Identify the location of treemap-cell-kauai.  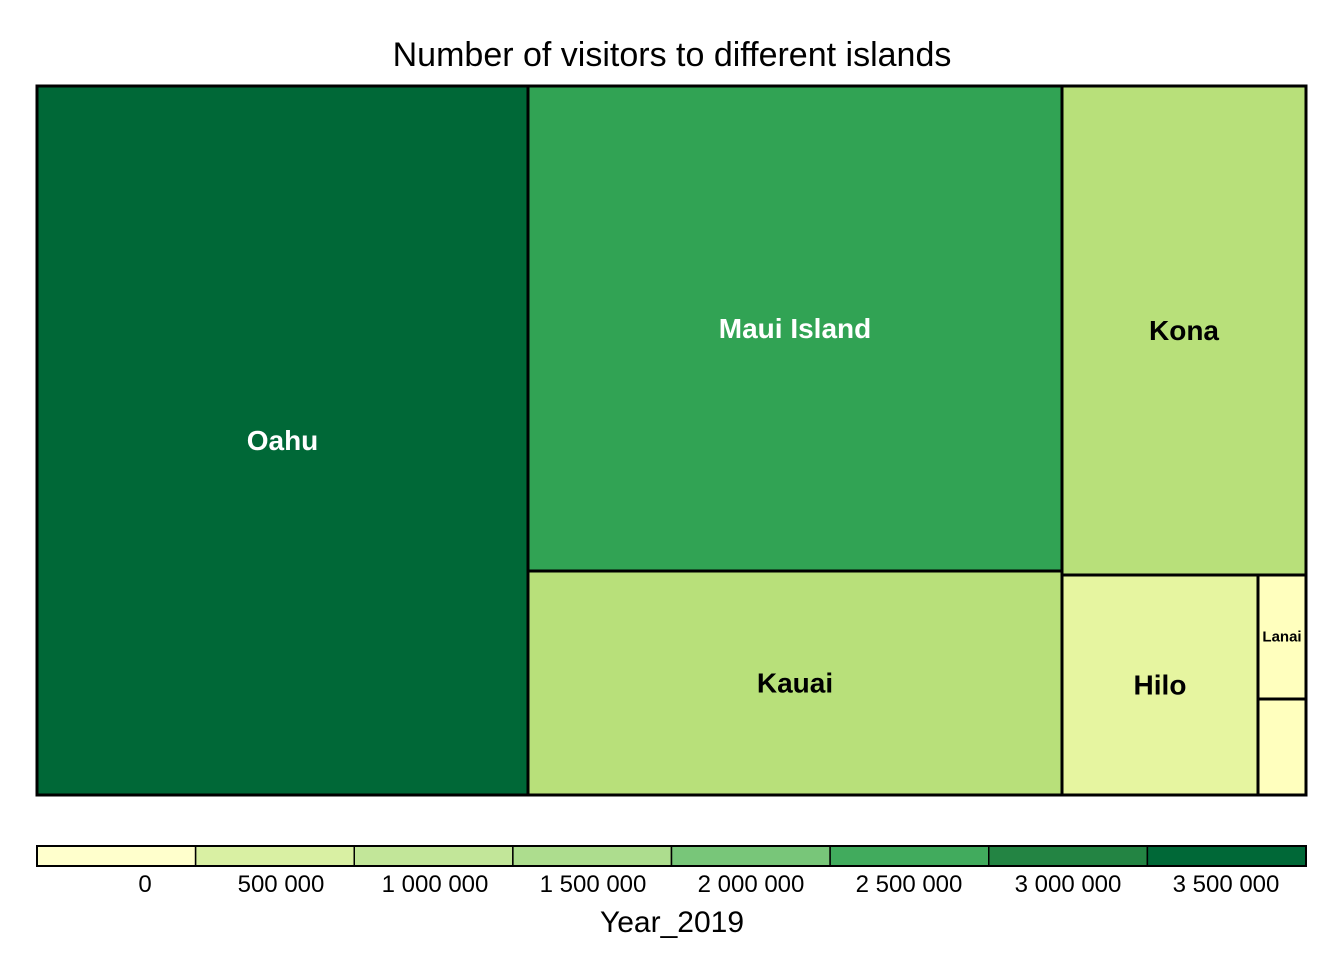
(795, 683).